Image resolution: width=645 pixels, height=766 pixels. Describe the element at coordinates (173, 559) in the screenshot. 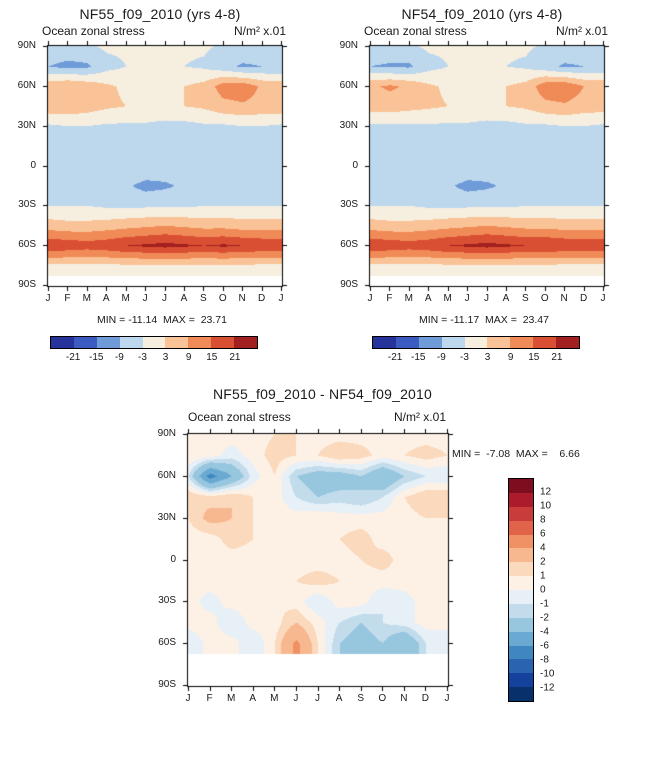

I see `y-axis-tick-label: 0` at that location.